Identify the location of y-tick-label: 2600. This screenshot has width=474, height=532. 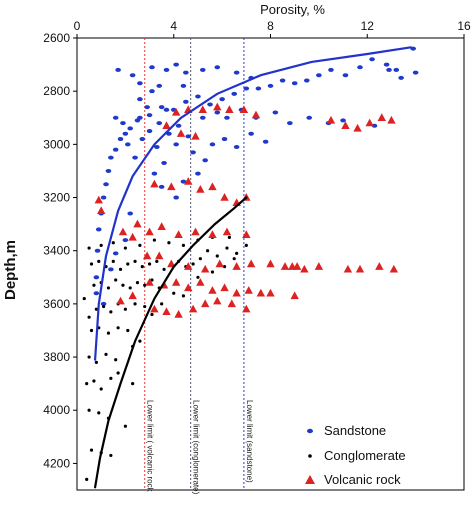
(56, 38).